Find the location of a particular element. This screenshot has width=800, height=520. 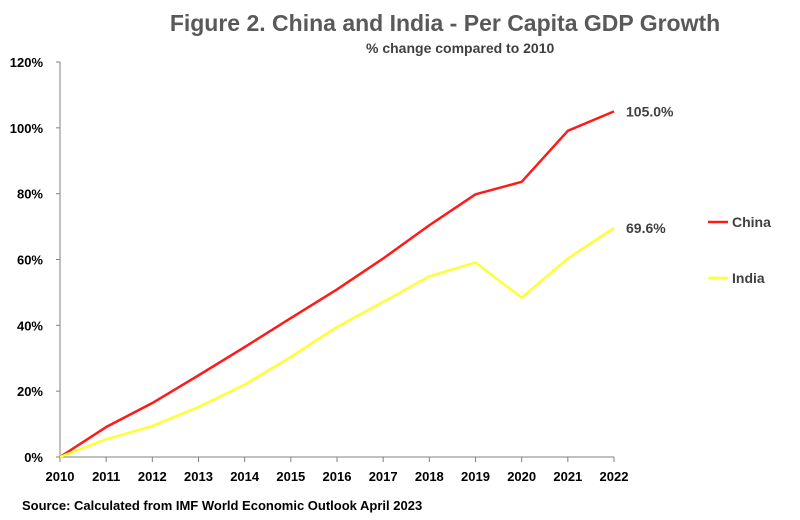

x-tick-label: 2010 is located at coordinates (60, 476).